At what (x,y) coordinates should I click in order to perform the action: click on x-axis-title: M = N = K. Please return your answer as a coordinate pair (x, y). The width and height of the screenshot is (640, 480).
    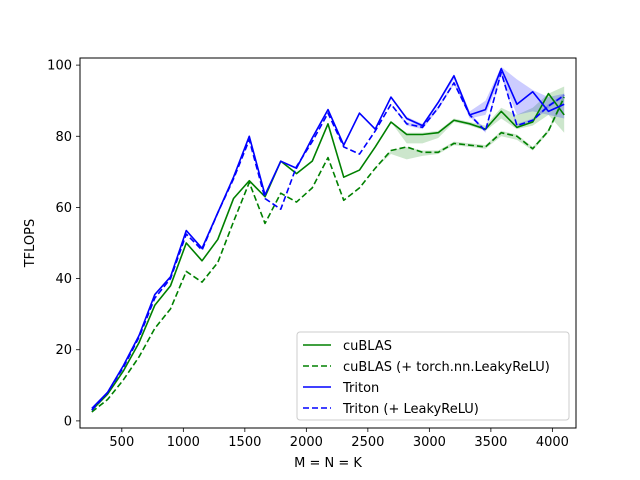
    Looking at the image, I should click on (328, 463).